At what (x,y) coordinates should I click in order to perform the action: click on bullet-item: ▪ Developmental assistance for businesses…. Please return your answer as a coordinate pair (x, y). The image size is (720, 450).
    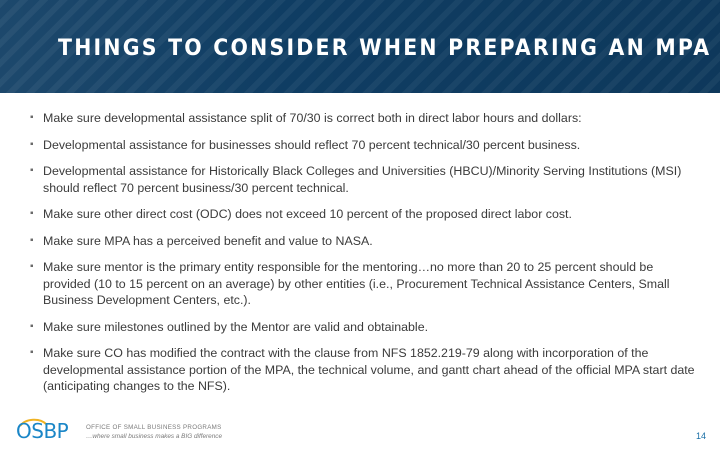
    Looking at the image, I should click on (364, 145).